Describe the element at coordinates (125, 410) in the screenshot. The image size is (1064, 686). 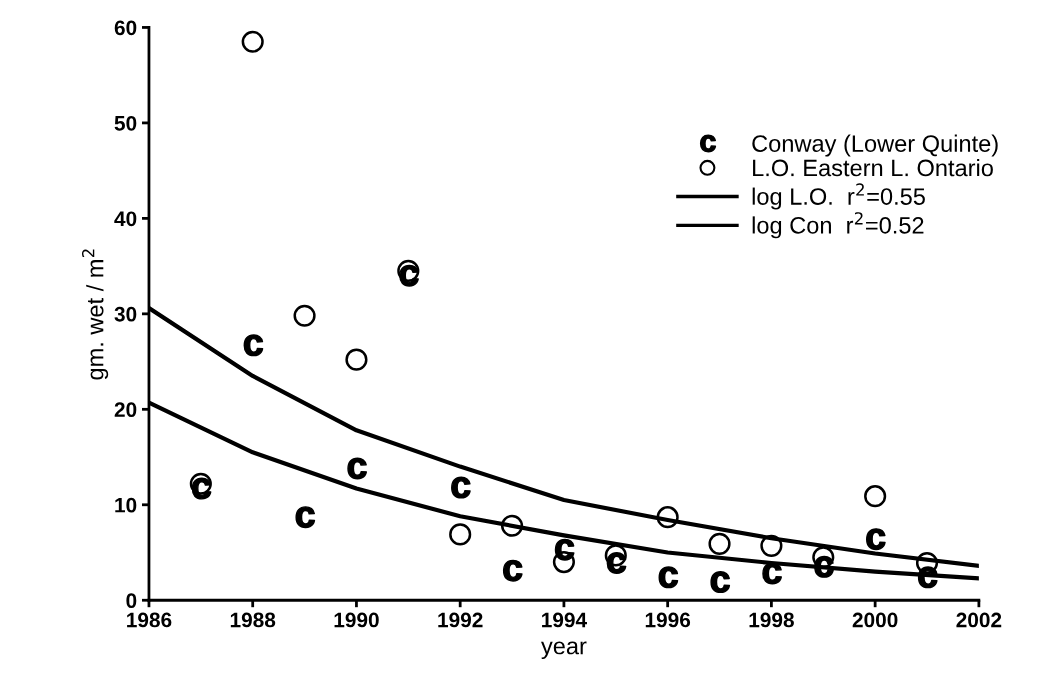
I see `y-tick-label: 20` at that location.